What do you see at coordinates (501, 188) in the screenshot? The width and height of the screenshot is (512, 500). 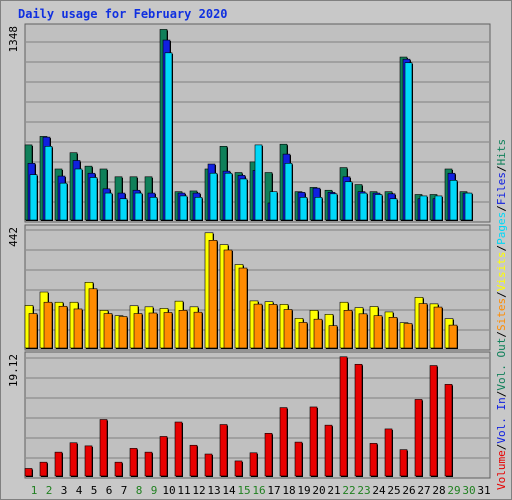 I see `legend-item-files: Files` at bounding box center [501, 188].